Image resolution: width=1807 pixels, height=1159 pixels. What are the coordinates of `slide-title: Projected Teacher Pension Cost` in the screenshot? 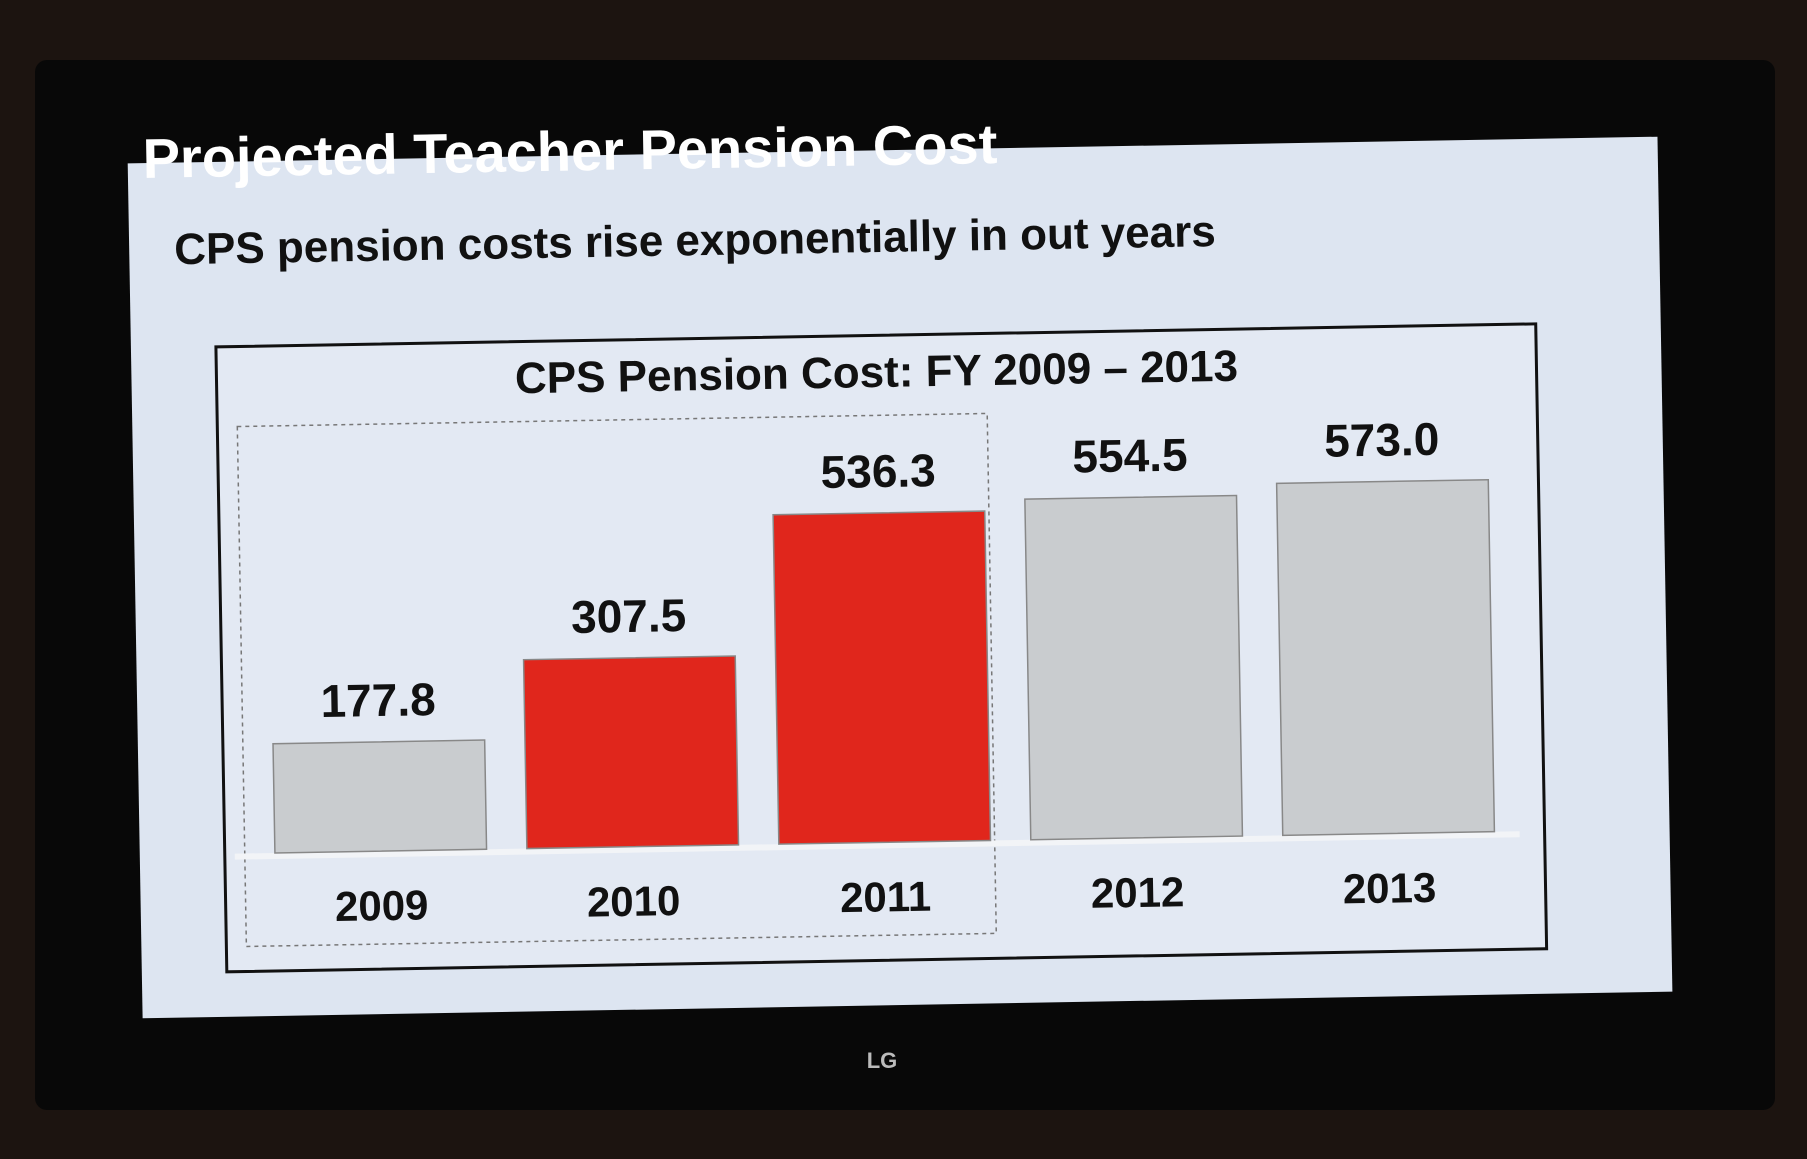 It's located at (570, 151).